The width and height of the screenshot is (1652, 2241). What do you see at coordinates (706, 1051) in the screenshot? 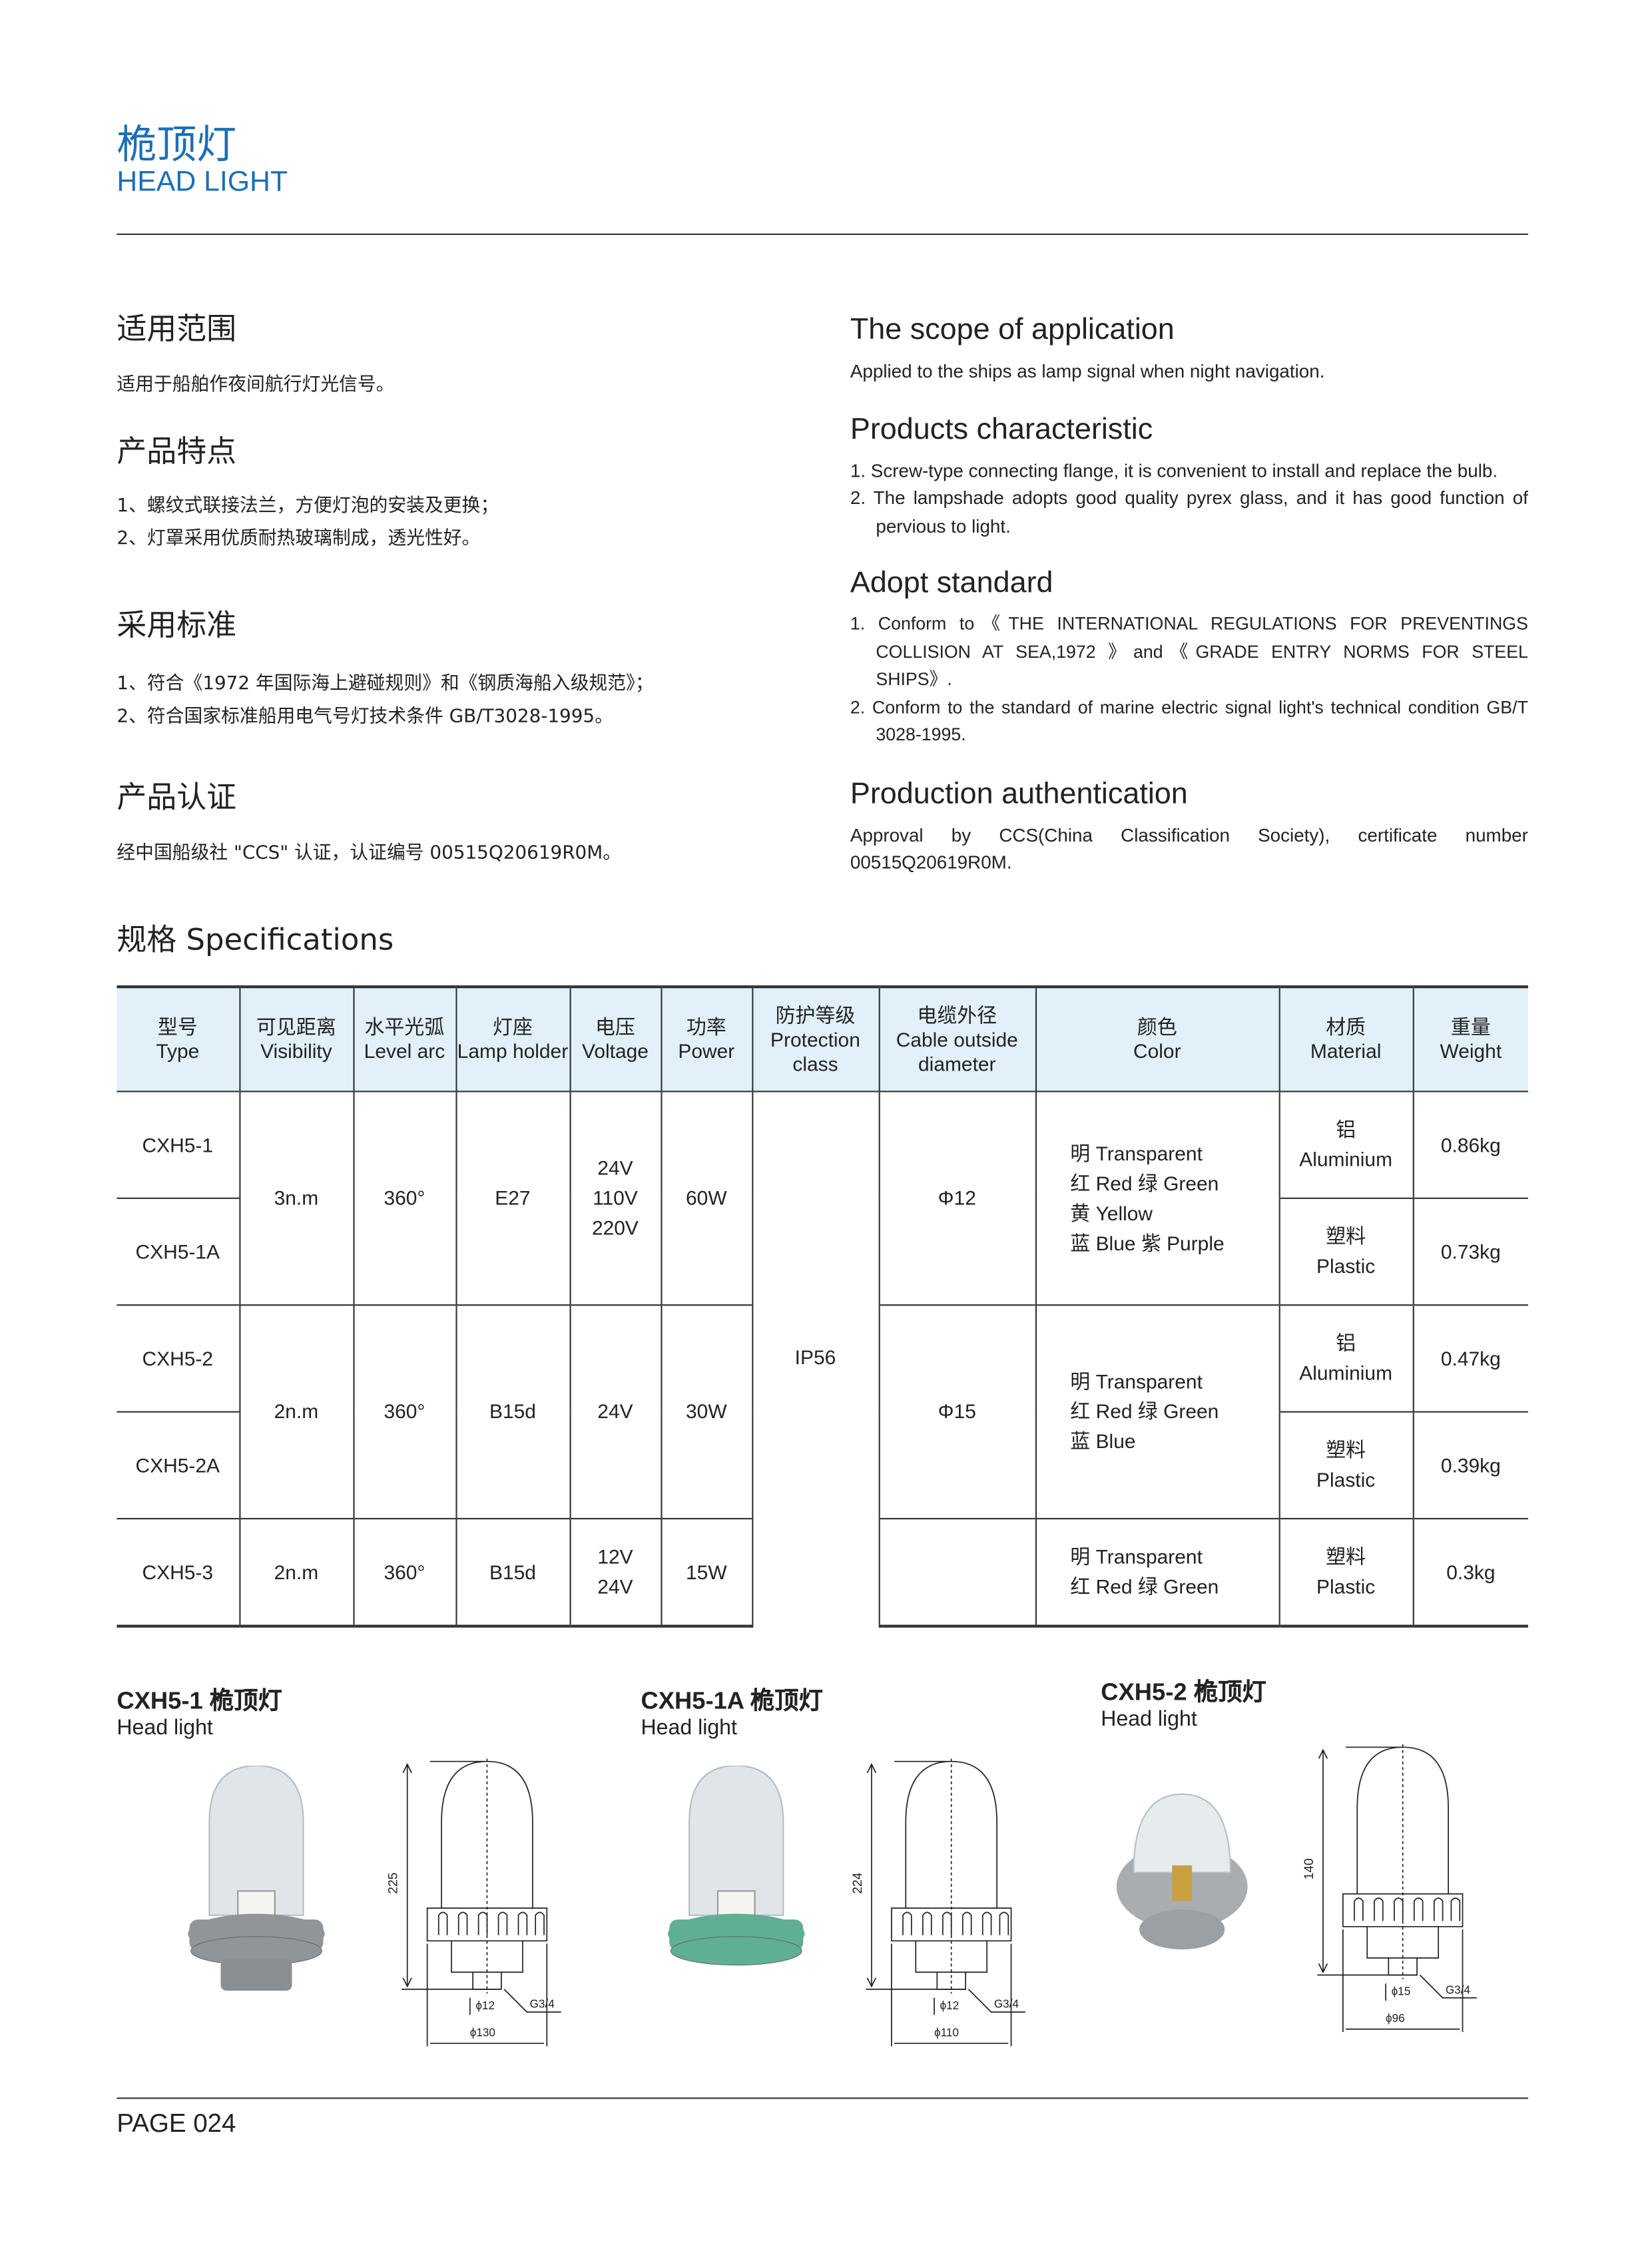
I see `column-header-en: Power` at bounding box center [706, 1051].